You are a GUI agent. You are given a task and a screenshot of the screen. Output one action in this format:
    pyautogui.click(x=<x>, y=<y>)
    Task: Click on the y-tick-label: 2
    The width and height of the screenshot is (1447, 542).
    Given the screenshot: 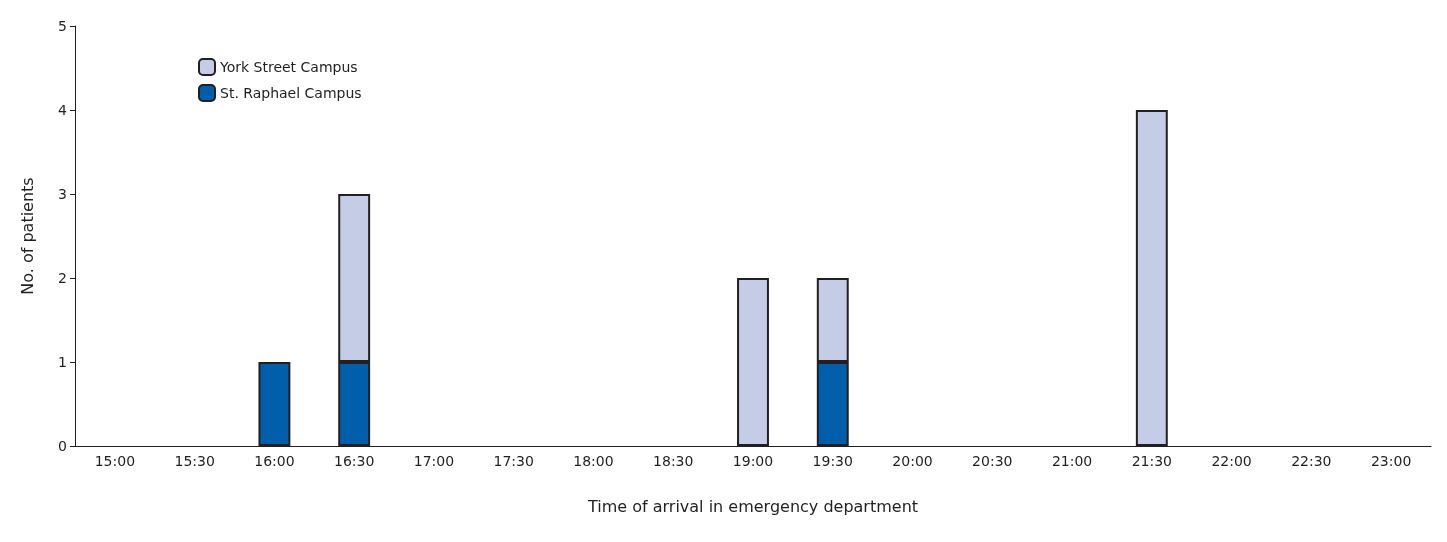 What is the action you would take?
    pyautogui.click(x=62, y=278)
    